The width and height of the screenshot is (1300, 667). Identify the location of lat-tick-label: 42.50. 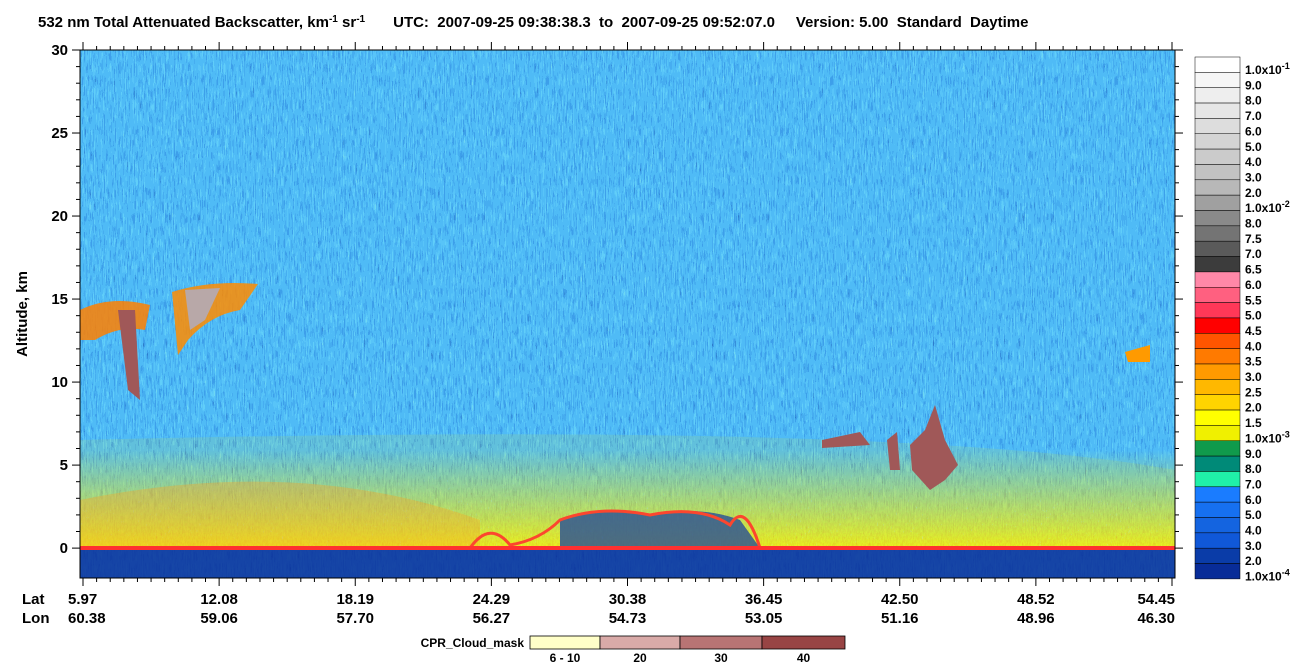
(900, 599).